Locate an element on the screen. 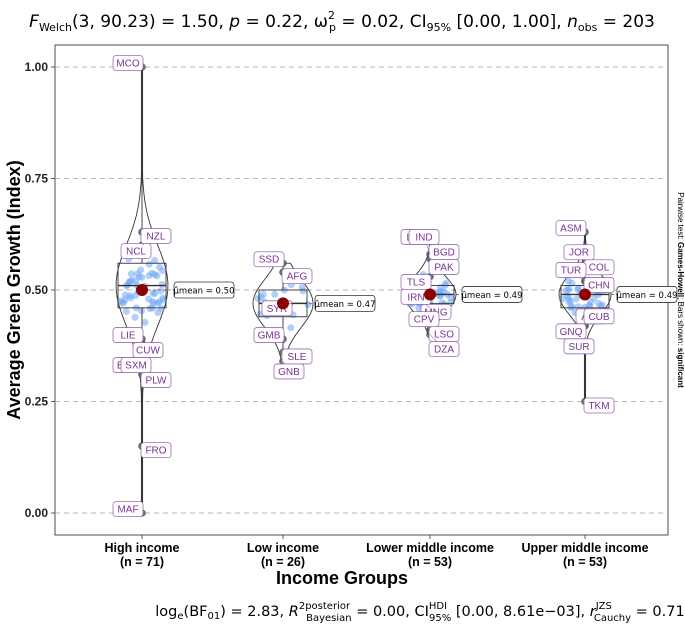 The width and height of the screenshot is (685, 625). point-label: TUR is located at coordinates (571, 271).